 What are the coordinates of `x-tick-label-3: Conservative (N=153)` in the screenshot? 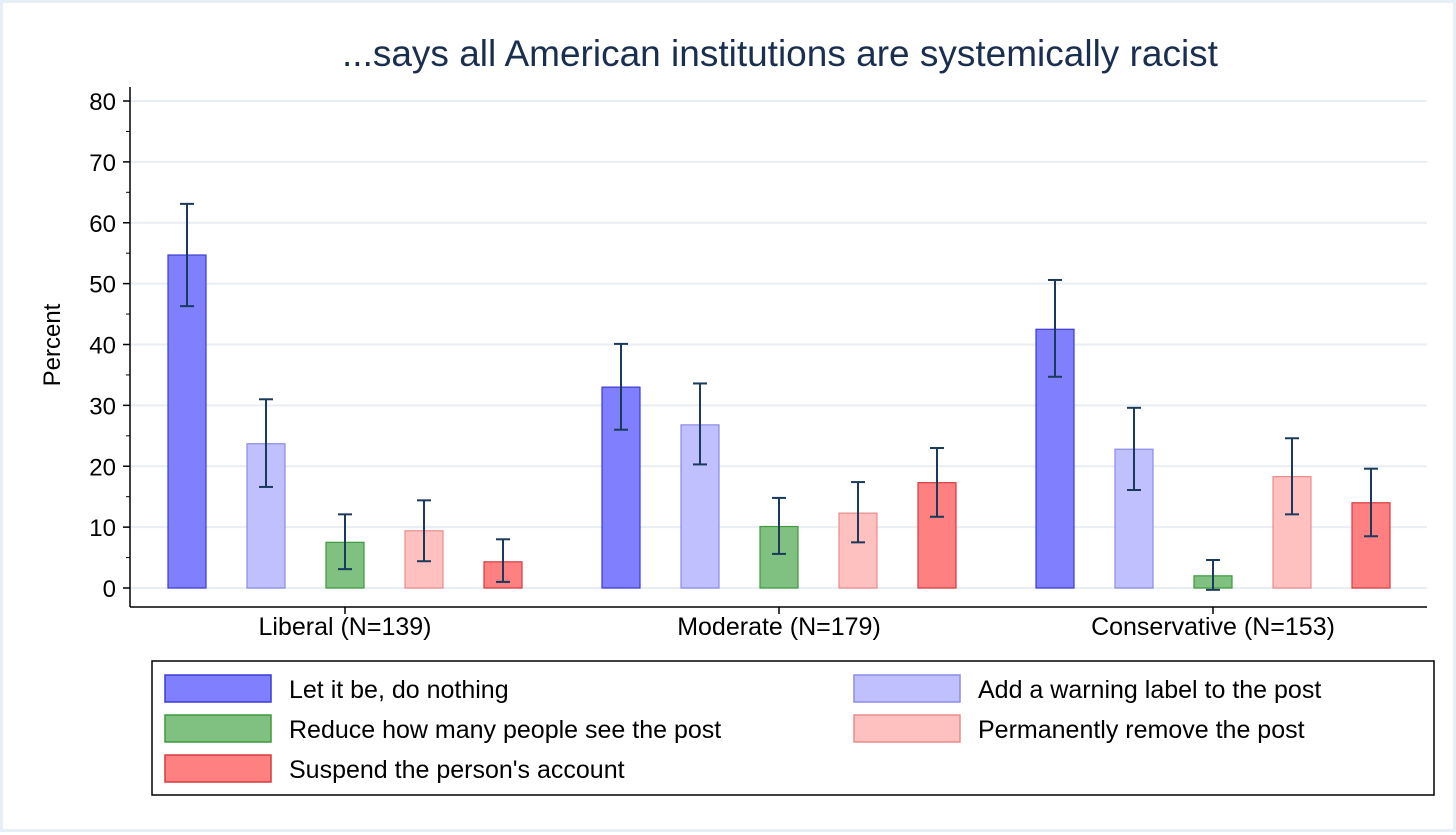 It's located at (1213, 627).